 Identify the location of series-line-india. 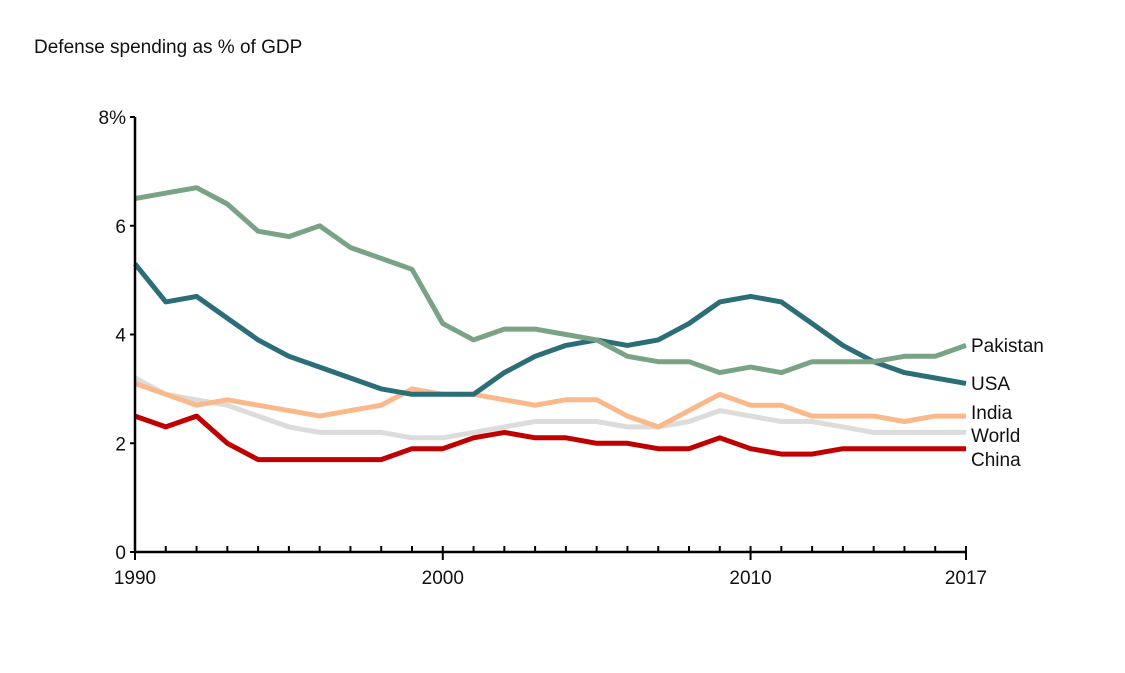
(550, 405).